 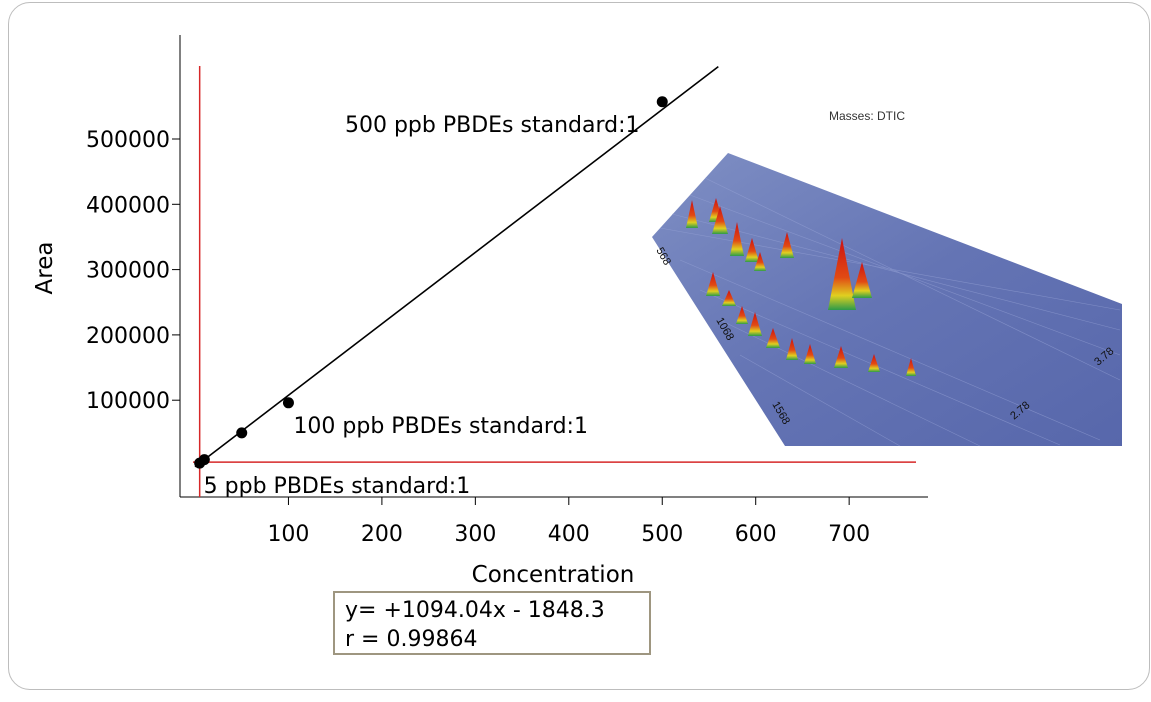 I want to click on point-annotation: 100 ppb PBDEs standard:1, so click(x=440, y=426).